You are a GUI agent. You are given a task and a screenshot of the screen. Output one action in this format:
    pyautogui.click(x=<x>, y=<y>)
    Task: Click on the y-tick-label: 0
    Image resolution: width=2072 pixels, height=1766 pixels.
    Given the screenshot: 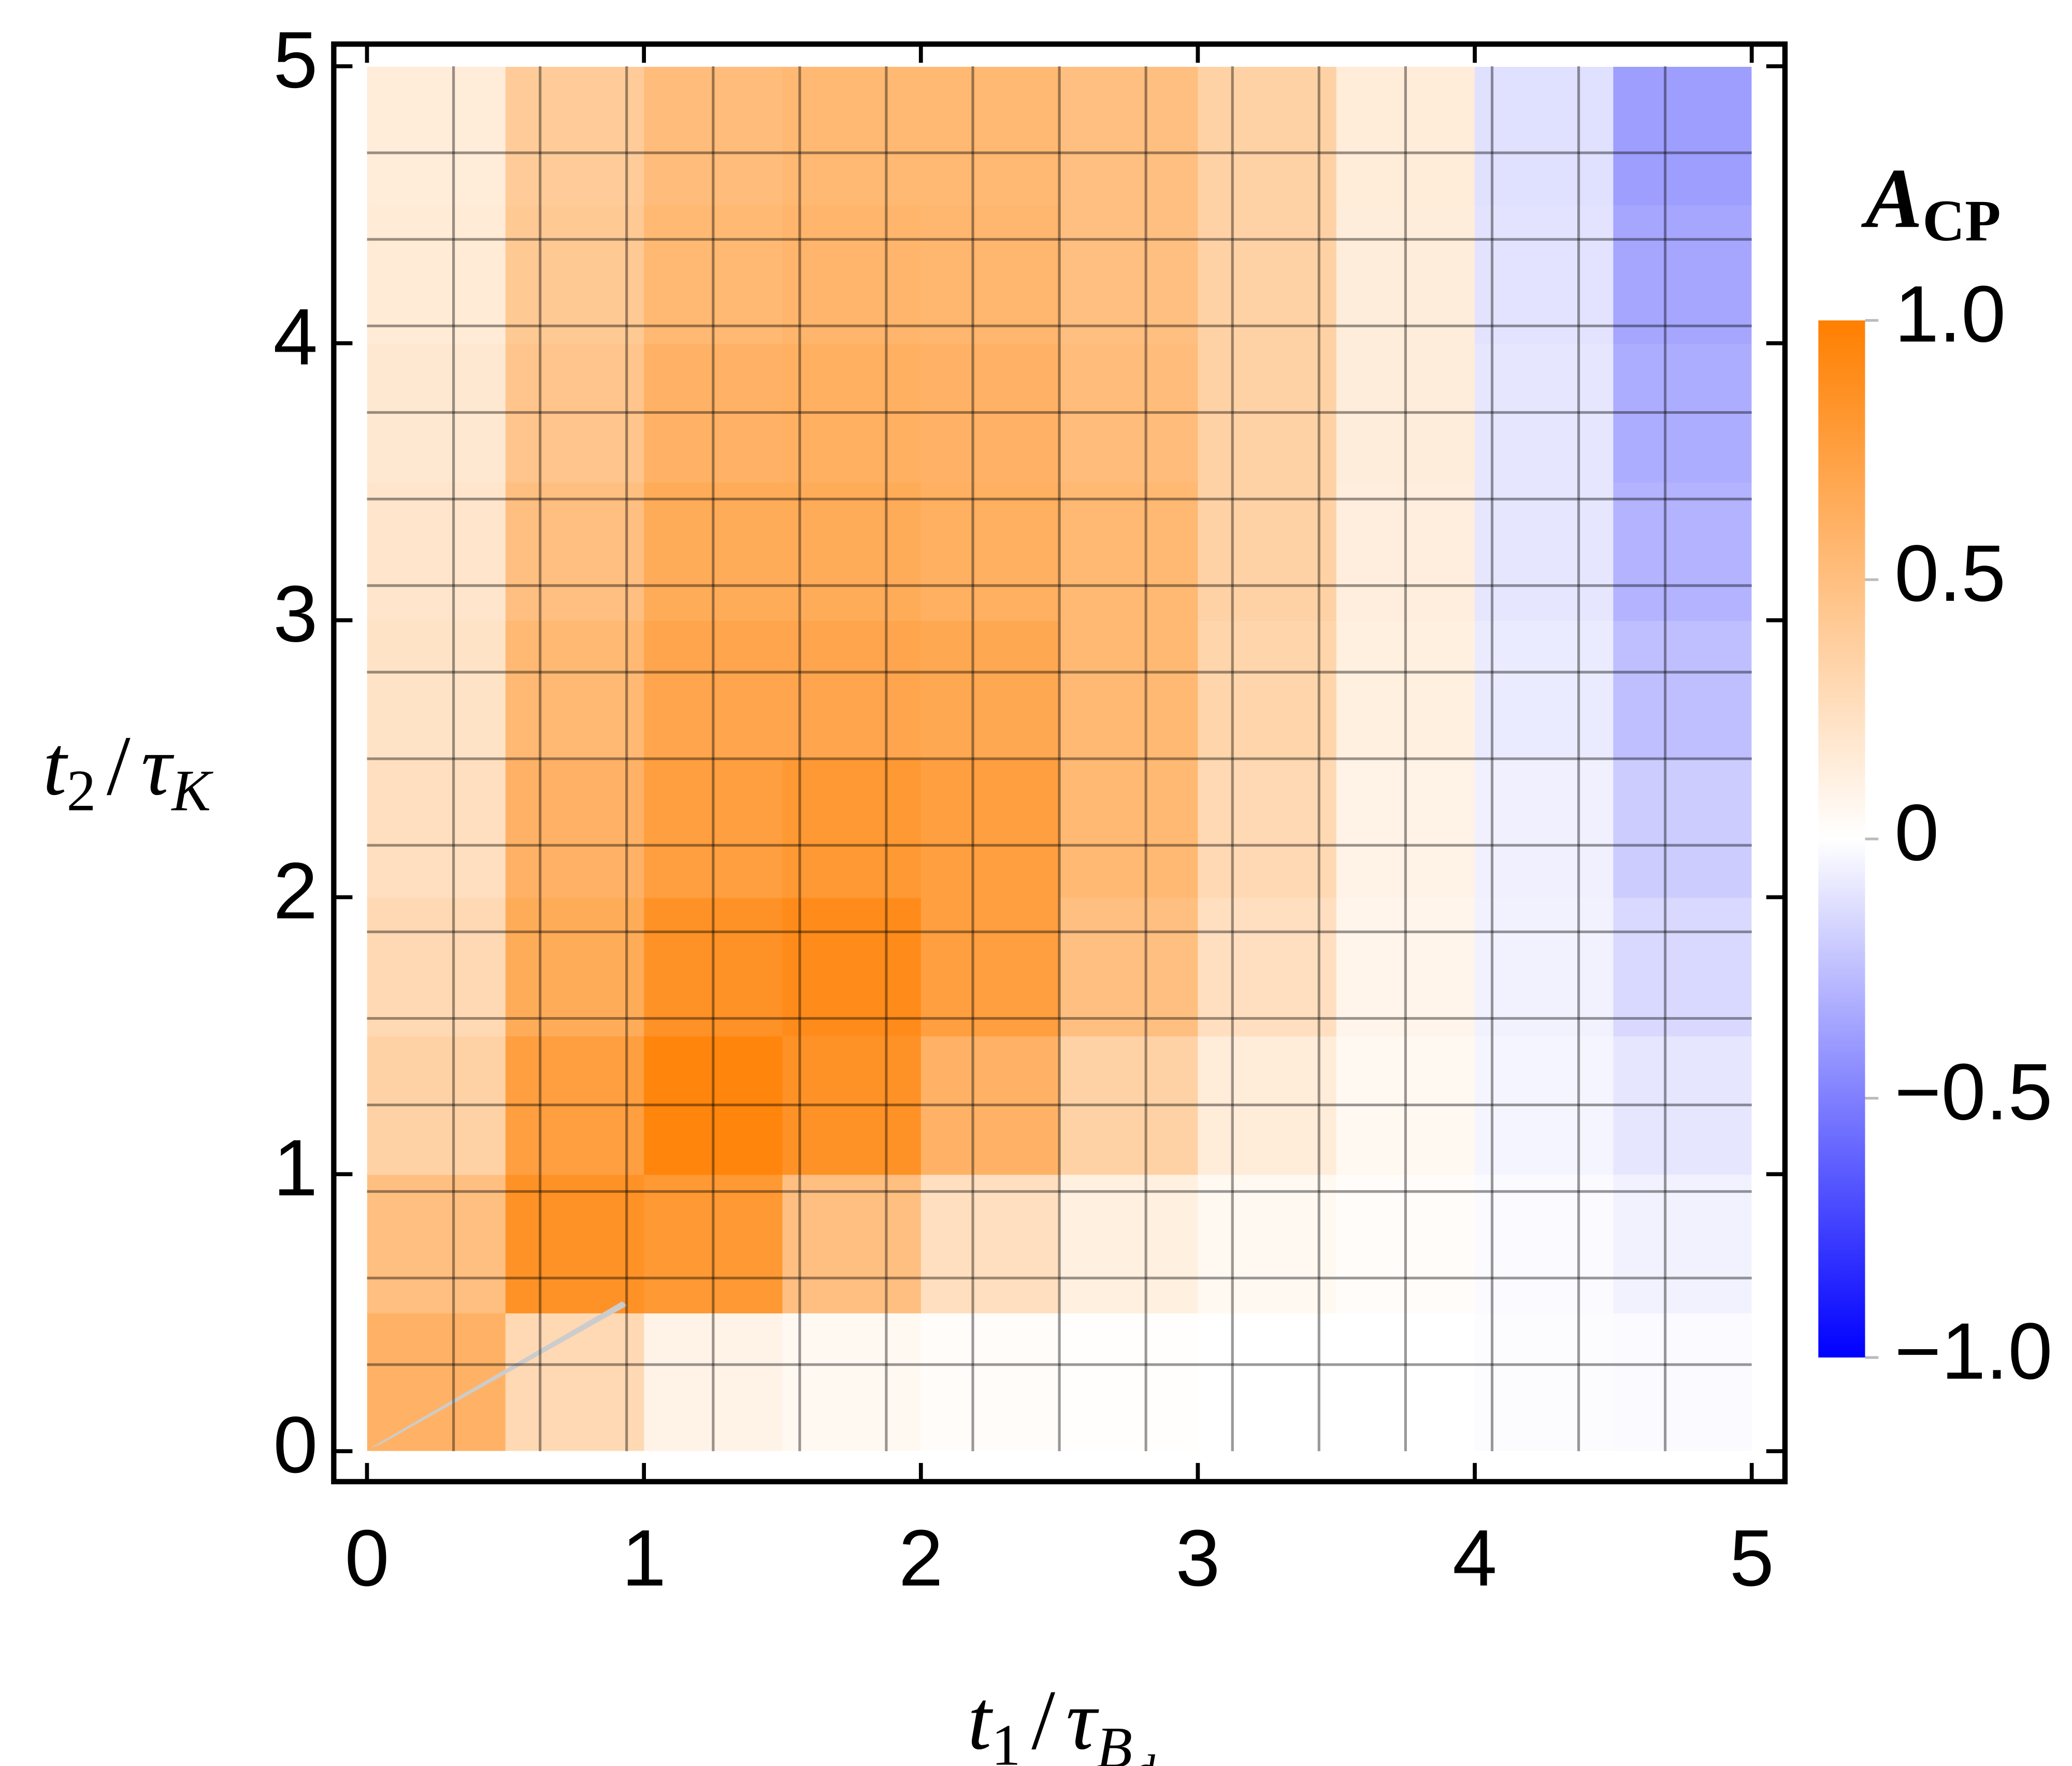 What is the action you would take?
    pyautogui.click(x=295, y=1444)
    